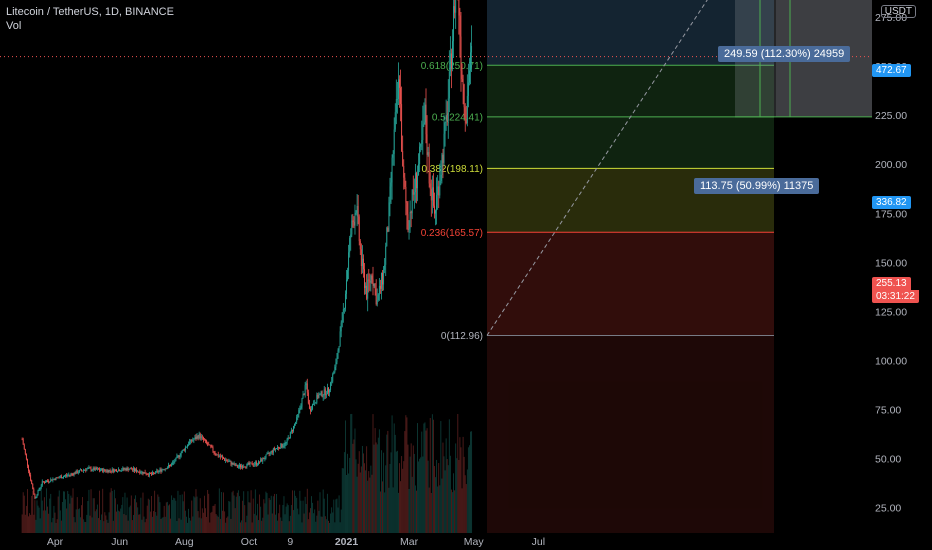  Describe the element at coordinates (347, 542) in the screenshot. I see `x-tick-label: 2021` at that location.